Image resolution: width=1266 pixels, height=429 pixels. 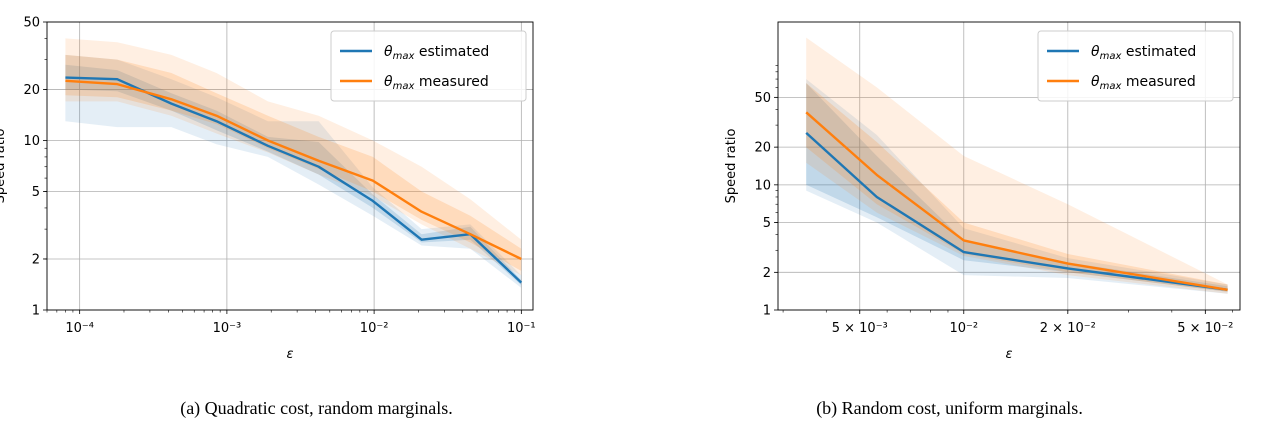 I want to click on x-tick-label: 2 × 10⁻², so click(x=1068, y=328).